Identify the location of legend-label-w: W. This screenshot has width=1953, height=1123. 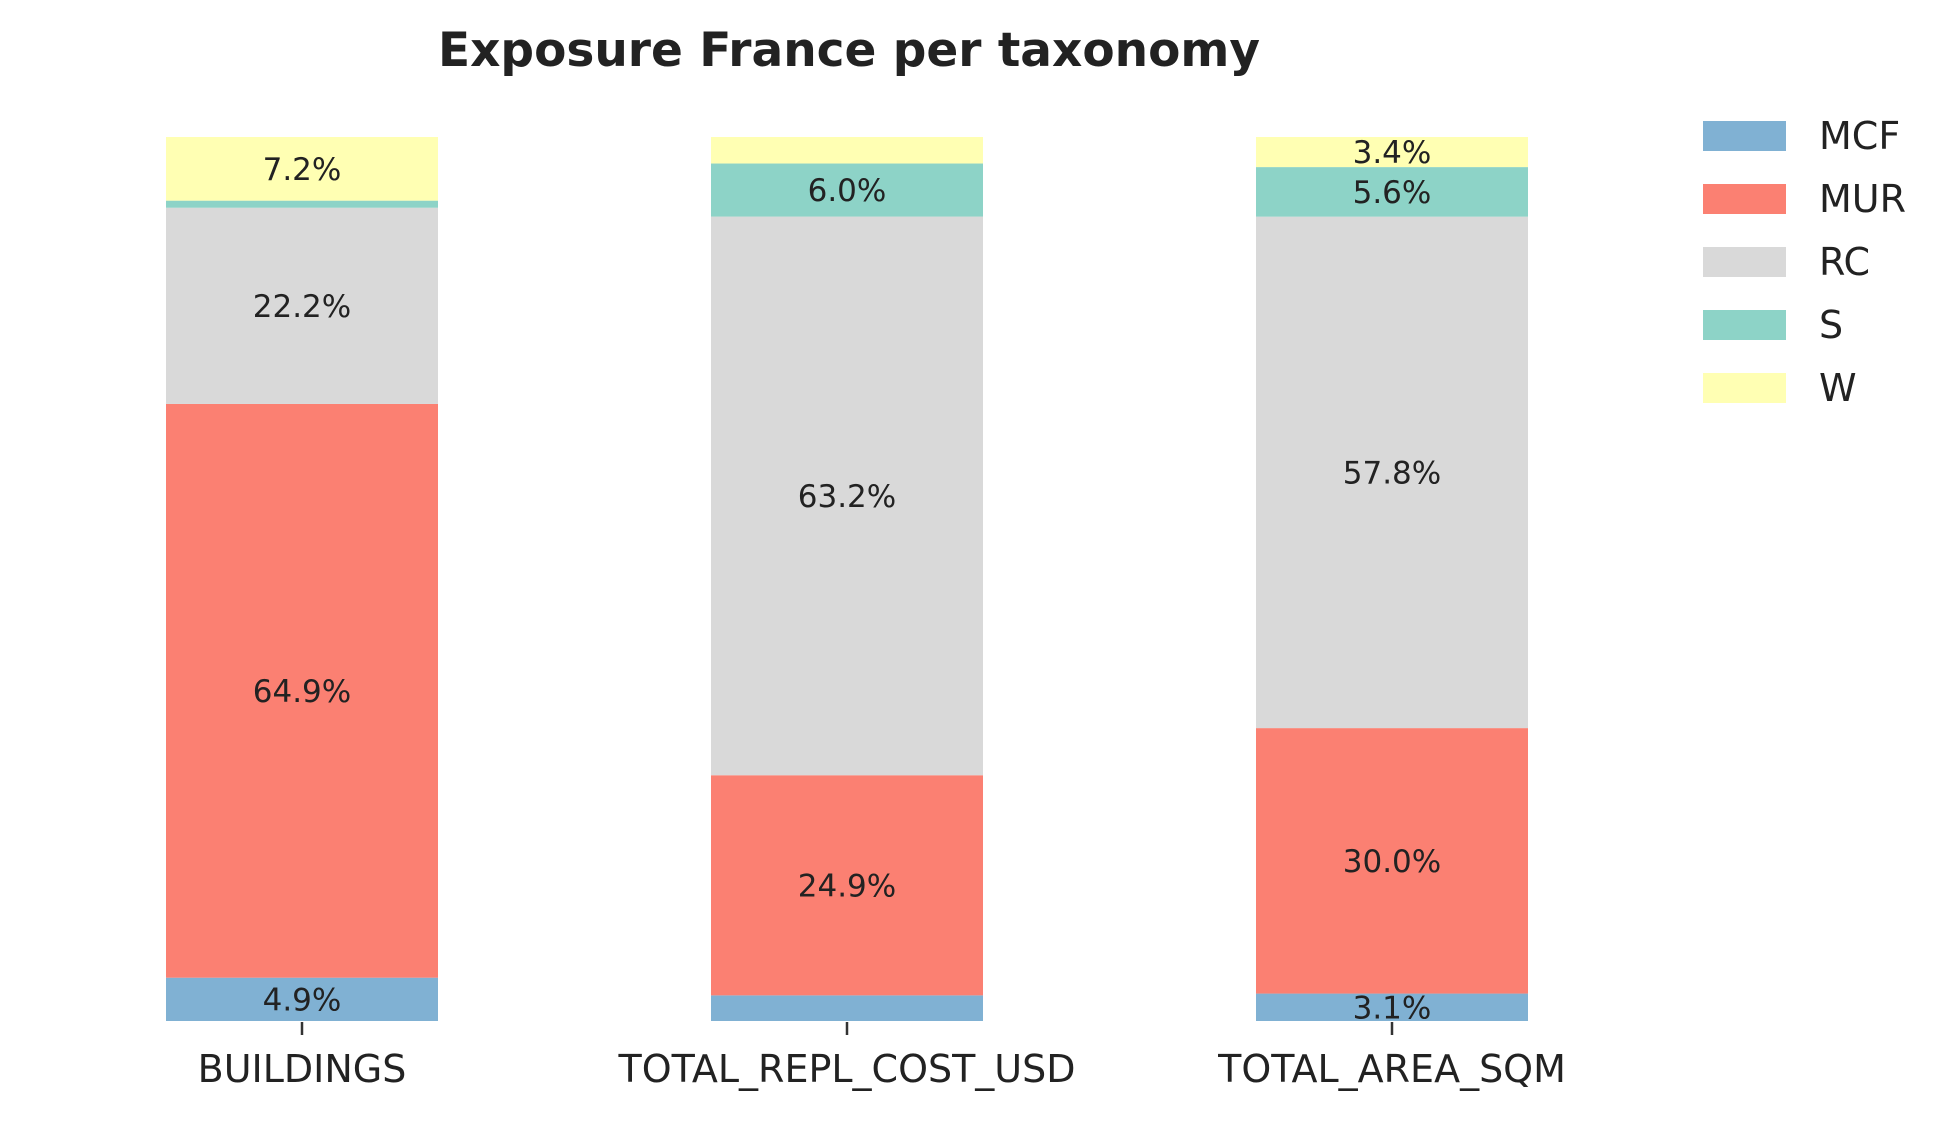
(1838, 388).